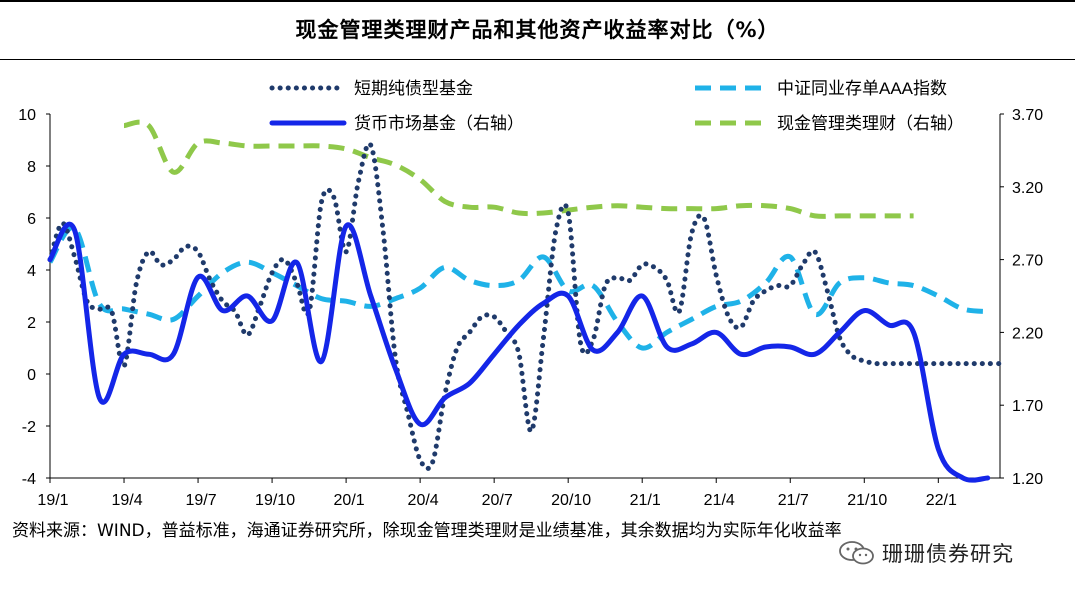 The height and width of the screenshot is (598, 1075). Describe the element at coordinates (31, 271) in the screenshot. I see `left-tick-label: 4` at that location.